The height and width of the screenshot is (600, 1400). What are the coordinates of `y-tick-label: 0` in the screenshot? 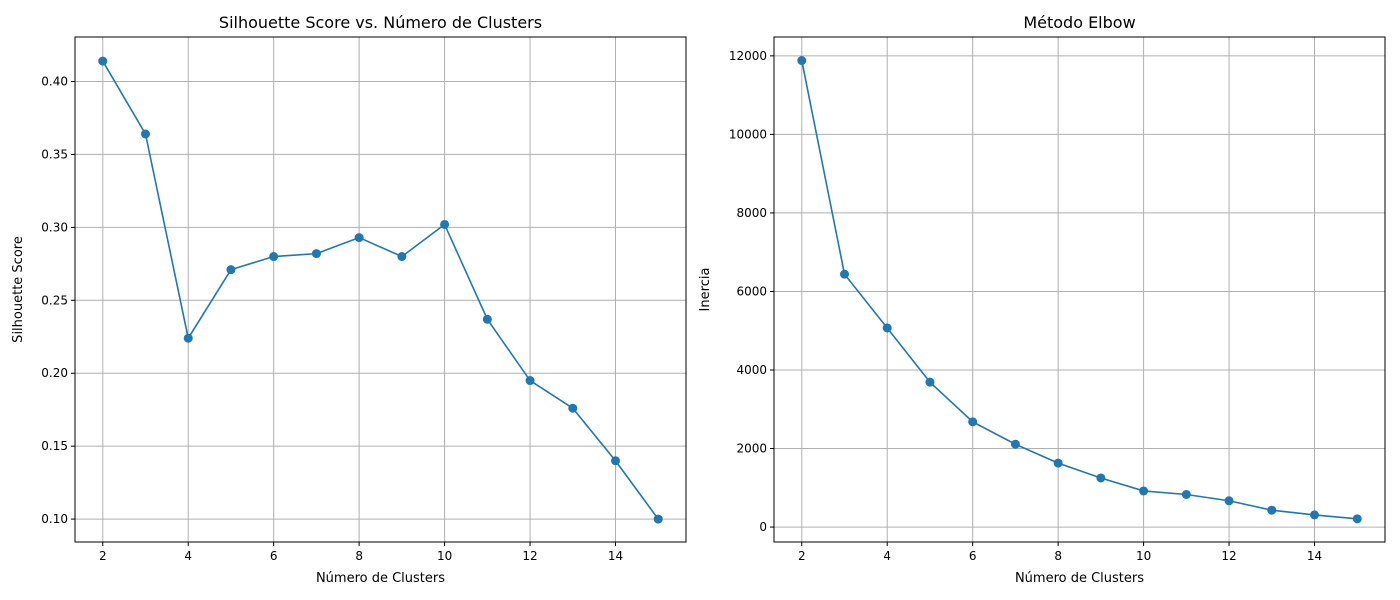 It's located at (763, 527).